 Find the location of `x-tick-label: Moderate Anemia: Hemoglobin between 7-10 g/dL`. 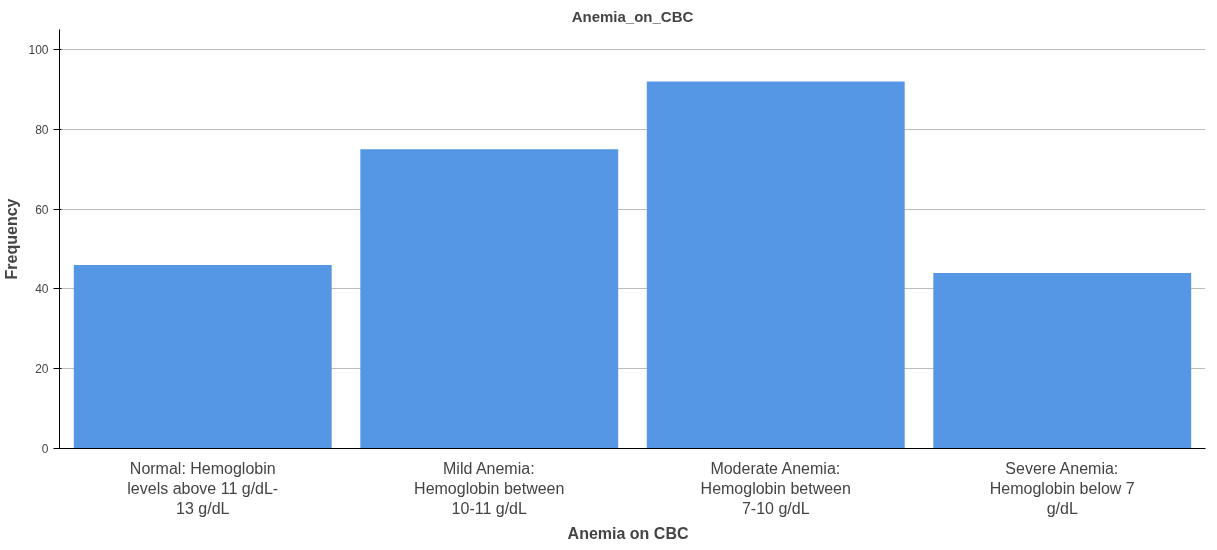

x-tick-label: Moderate Anemia: Hemoglobin between 7-10 g/dL is located at coordinates (775, 488).